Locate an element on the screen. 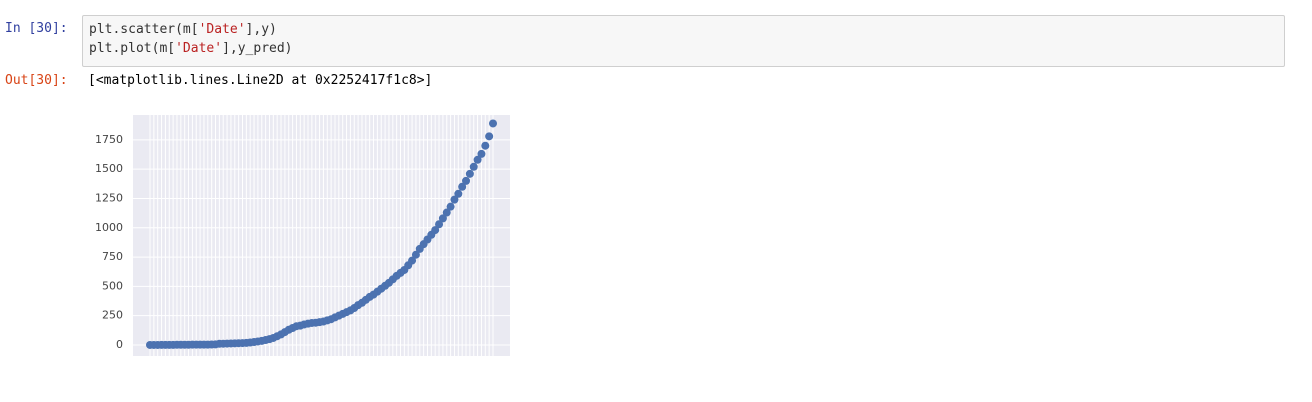  code: ],y) is located at coordinates (261, 29).